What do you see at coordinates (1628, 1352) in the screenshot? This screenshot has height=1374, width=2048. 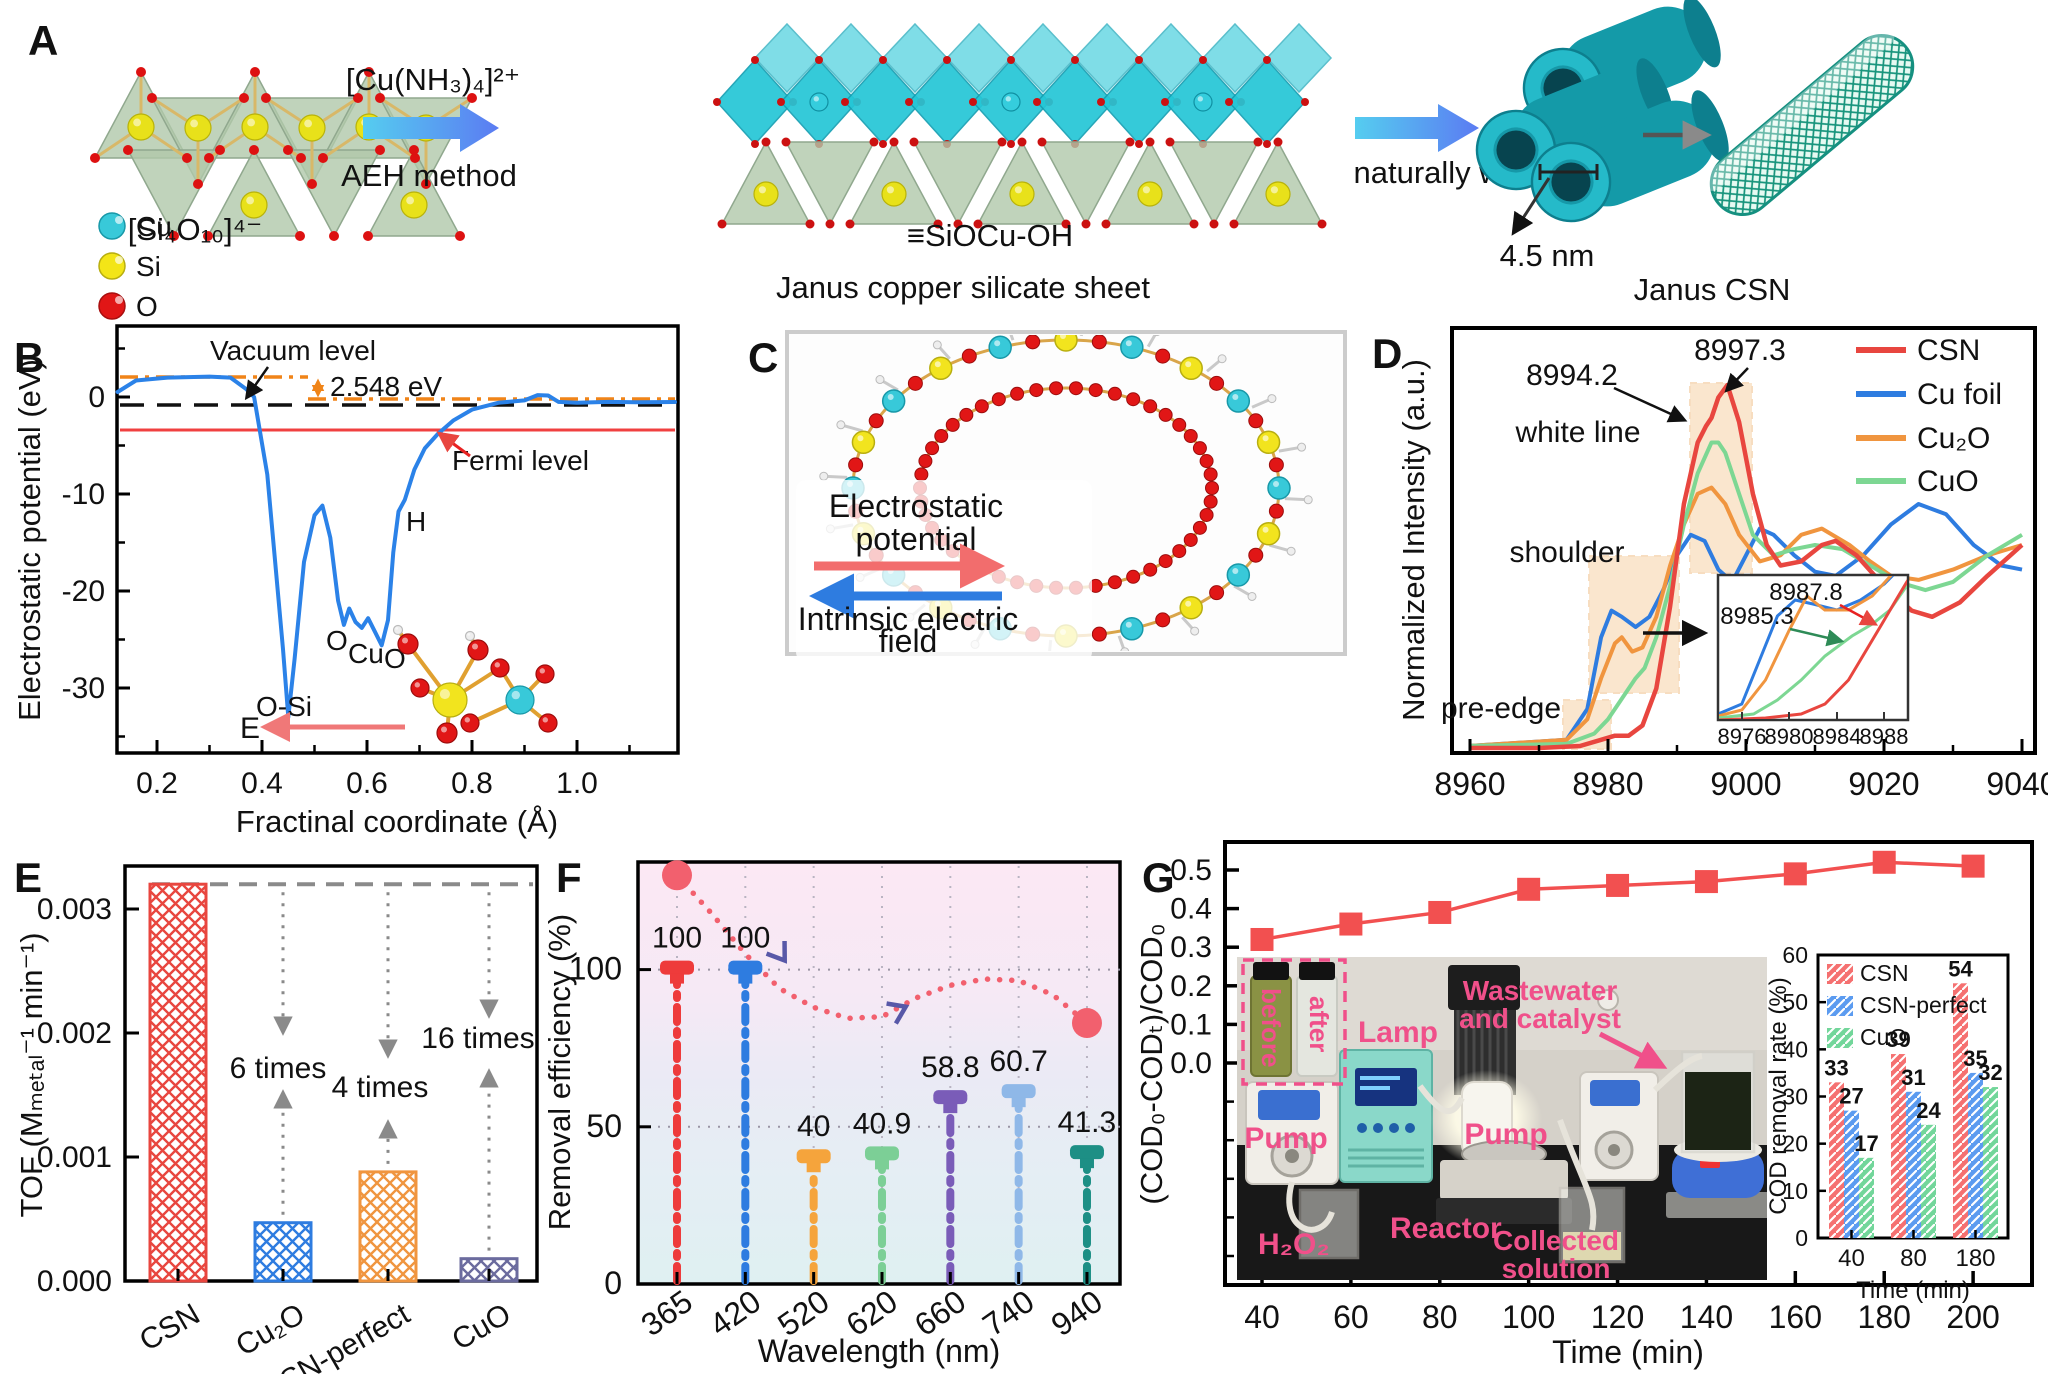 I see `g-xlabel: Time (min)` at bounding box center [1628, 1352].